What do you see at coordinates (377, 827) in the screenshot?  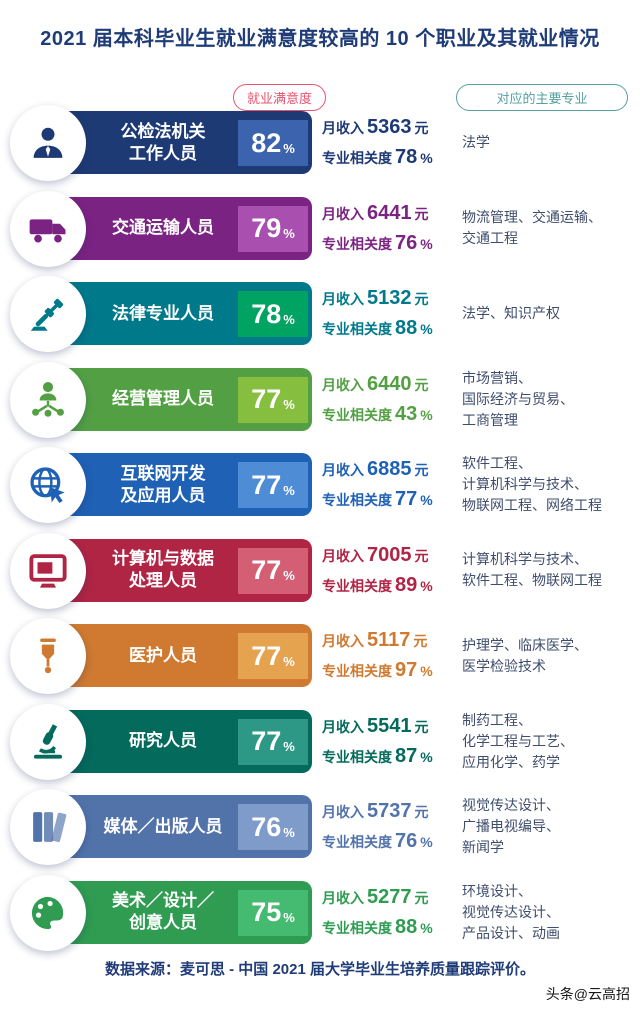 I see `employment-stats: 月收入 5737 元 专业相关度 76 %` at bounding box center [377, 827].